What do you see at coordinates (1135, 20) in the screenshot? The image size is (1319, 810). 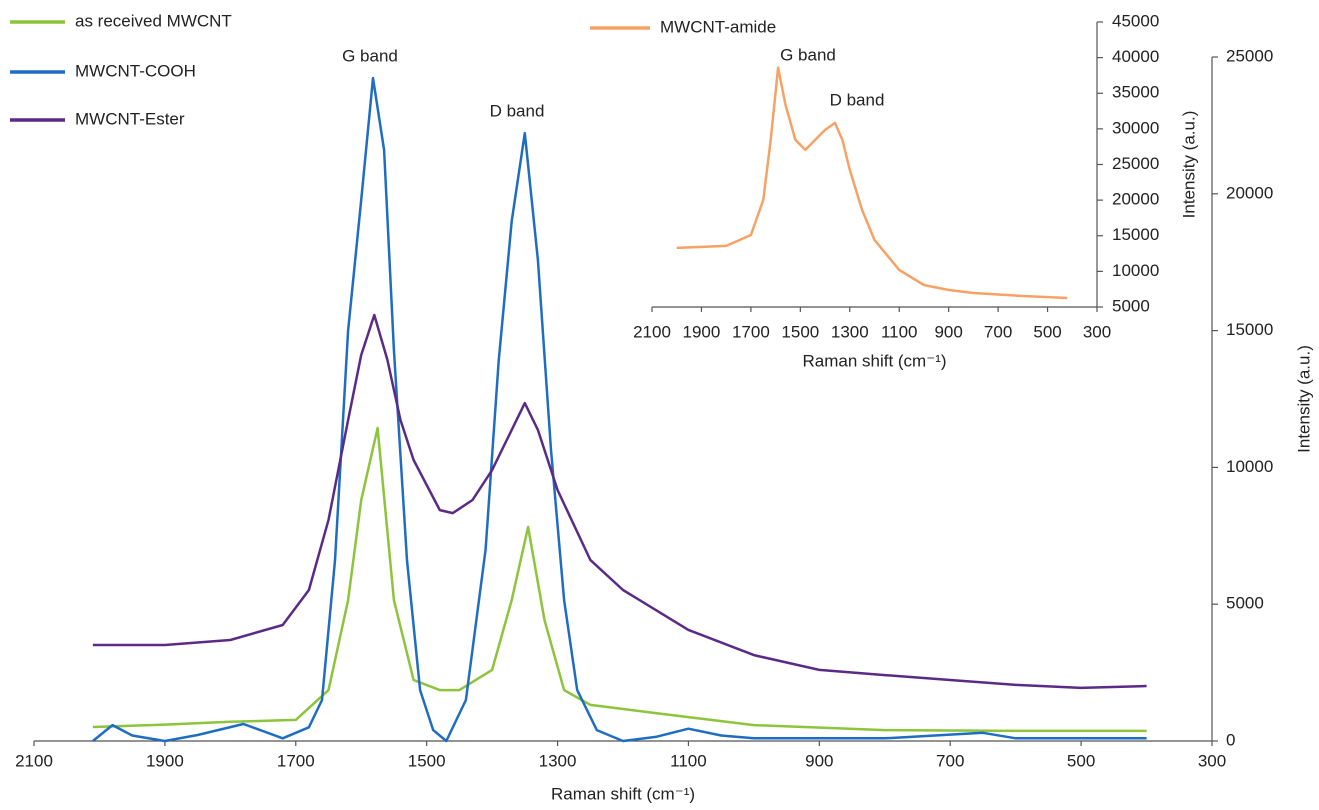 I see `y-tick-label: 45000` at bounding box center [1135, 20].